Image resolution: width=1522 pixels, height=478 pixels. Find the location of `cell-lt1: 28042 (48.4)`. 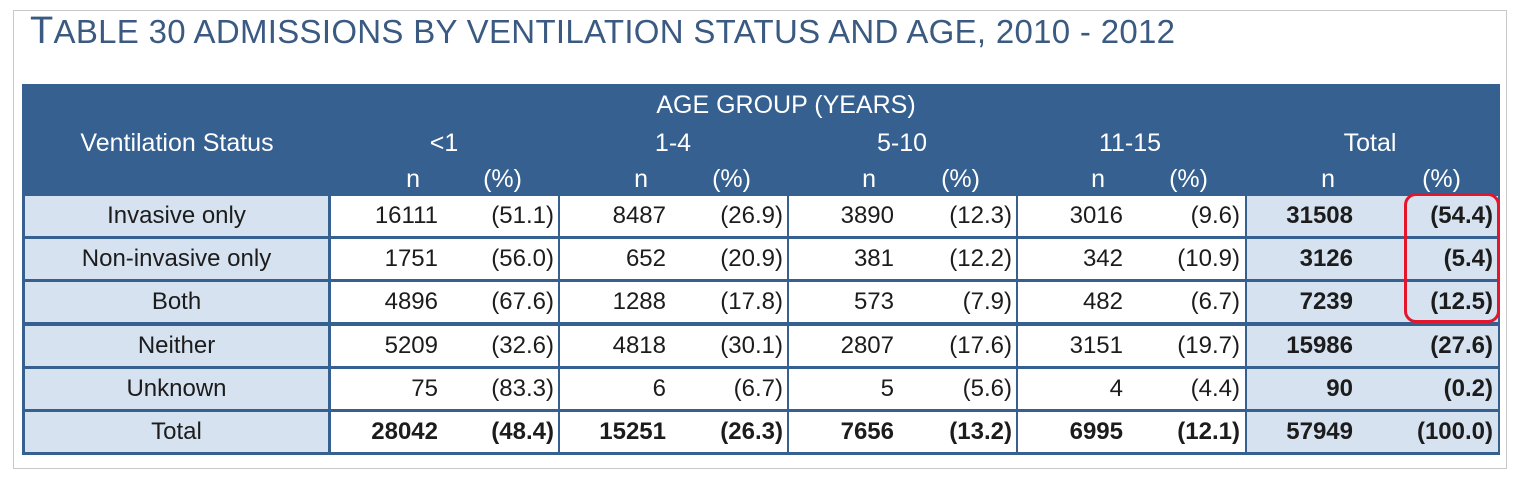

cell-lt1: 28042 (48.4) is located at coordinates (444, 432).